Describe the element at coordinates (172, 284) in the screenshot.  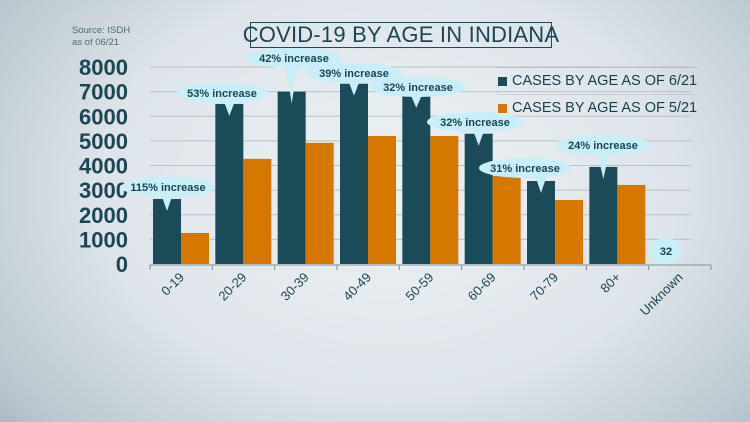
I see `x-tick-label: 0-19` at that location.